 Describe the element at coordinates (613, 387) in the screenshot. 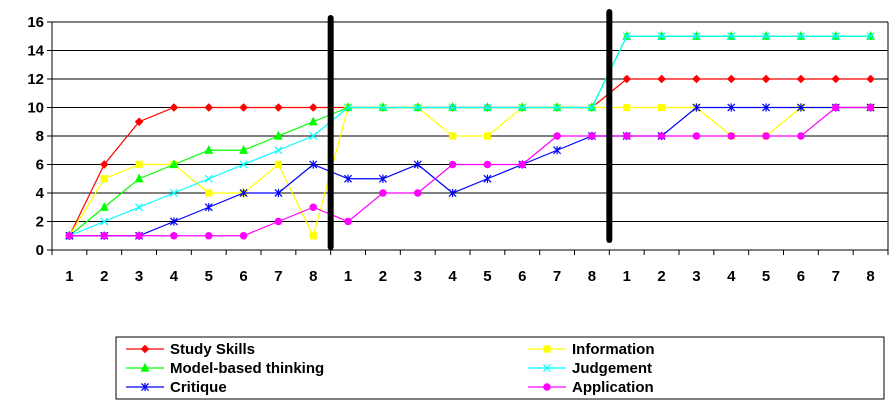

I see `legend-label: Application` at that location.